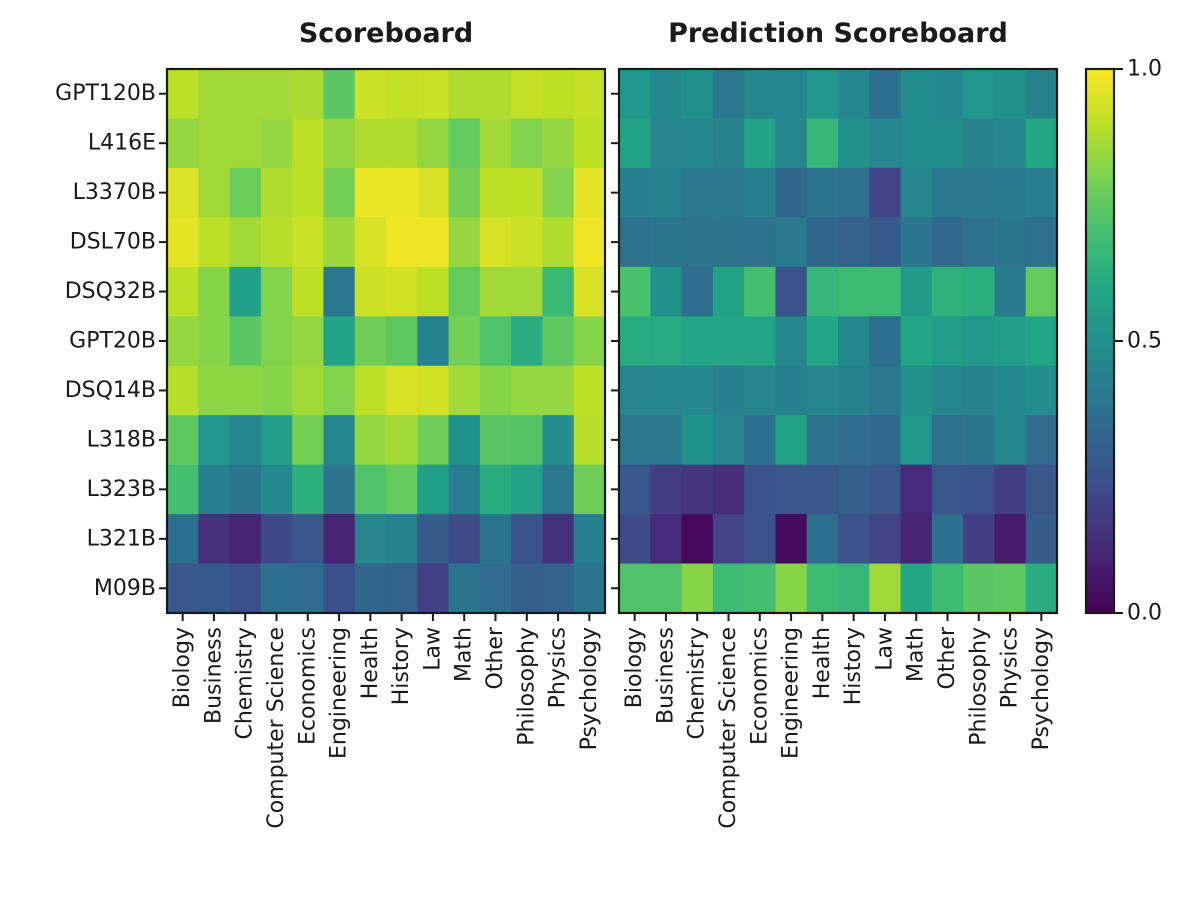 This screenshot has width=1200, height=904. What do you see at coordinates (339, 242) in the screenshot?
I see `heatmap-cell-dsl70b-engineering` at bounding box center [339, 242].